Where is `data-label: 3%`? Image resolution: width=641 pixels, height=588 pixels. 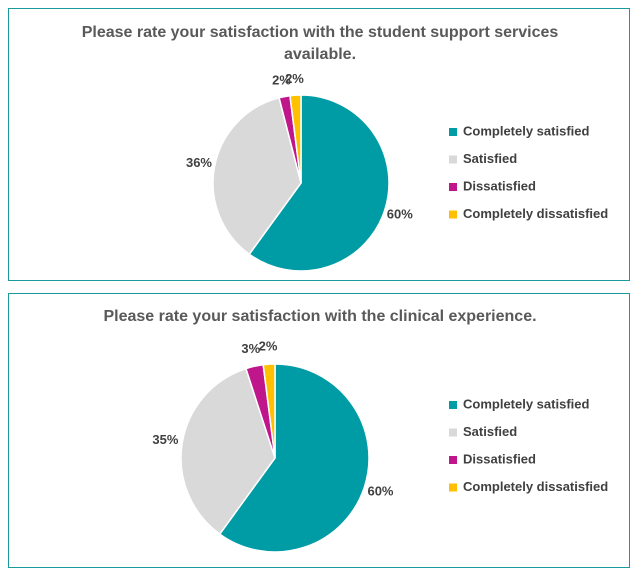 data-label: 3% is located at coordinates (250, 348).